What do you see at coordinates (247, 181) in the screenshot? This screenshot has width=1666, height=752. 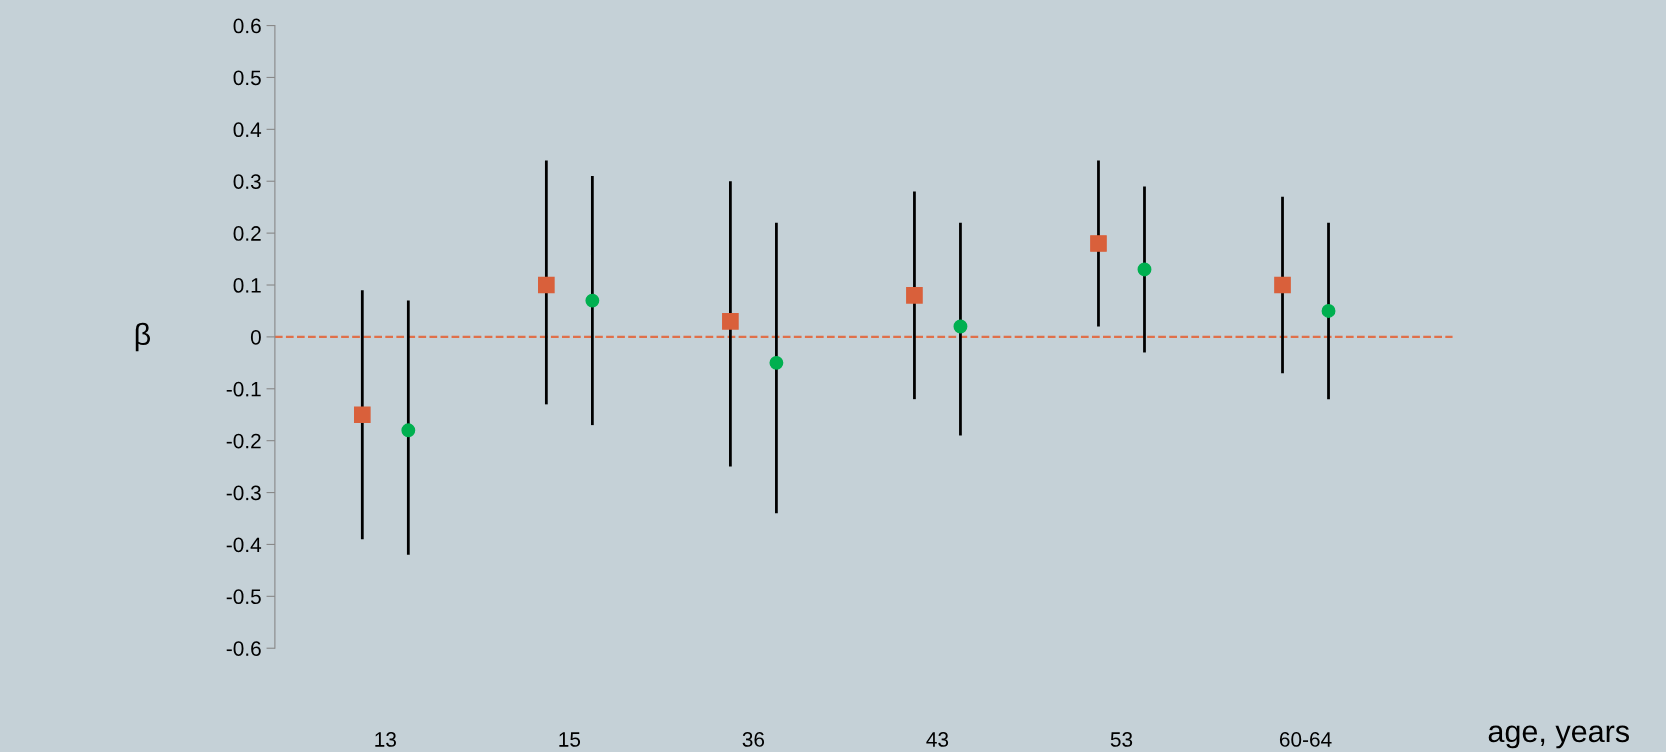 I see `y-tick-label: 0.3` at bounding box center [247, 181].